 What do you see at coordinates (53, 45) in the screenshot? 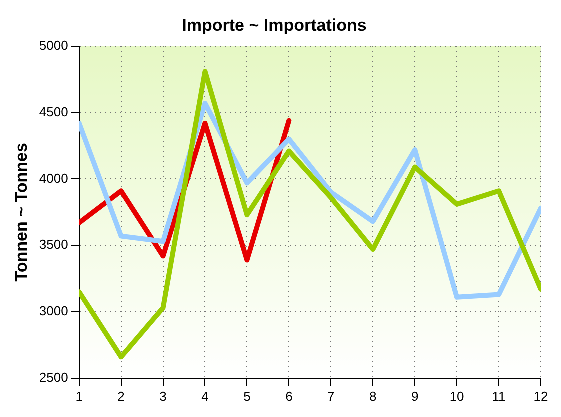
I see `y-tick-label: 5000` at bounding box center [53, 45].